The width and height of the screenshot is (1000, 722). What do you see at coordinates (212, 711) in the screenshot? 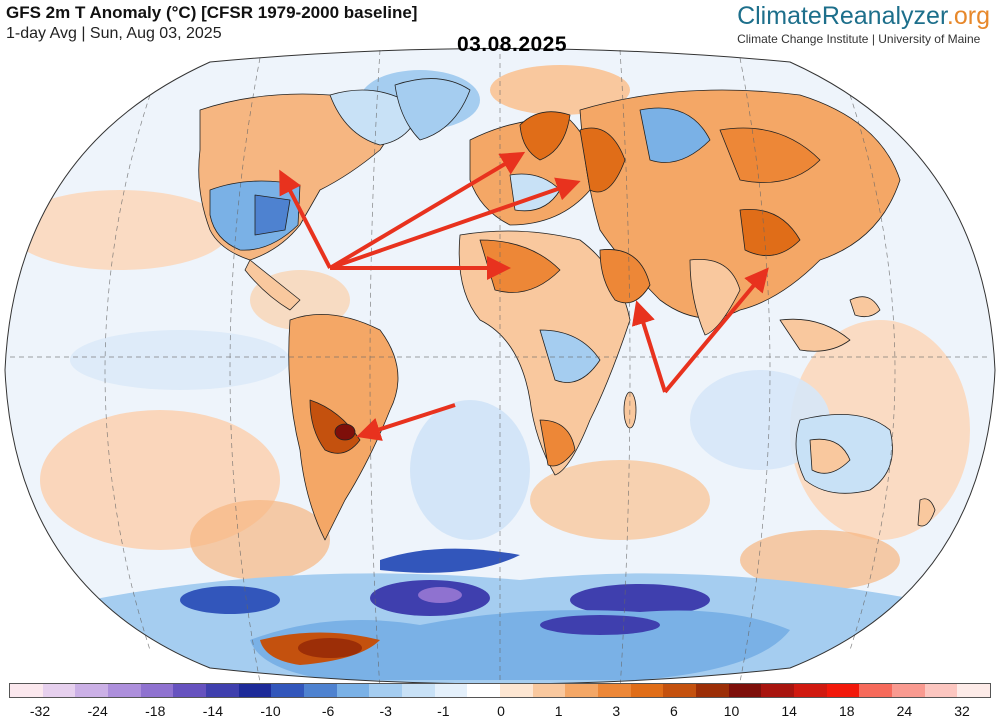
I see `colorbar-tick-label: -14` at bounding box center [212, 711].